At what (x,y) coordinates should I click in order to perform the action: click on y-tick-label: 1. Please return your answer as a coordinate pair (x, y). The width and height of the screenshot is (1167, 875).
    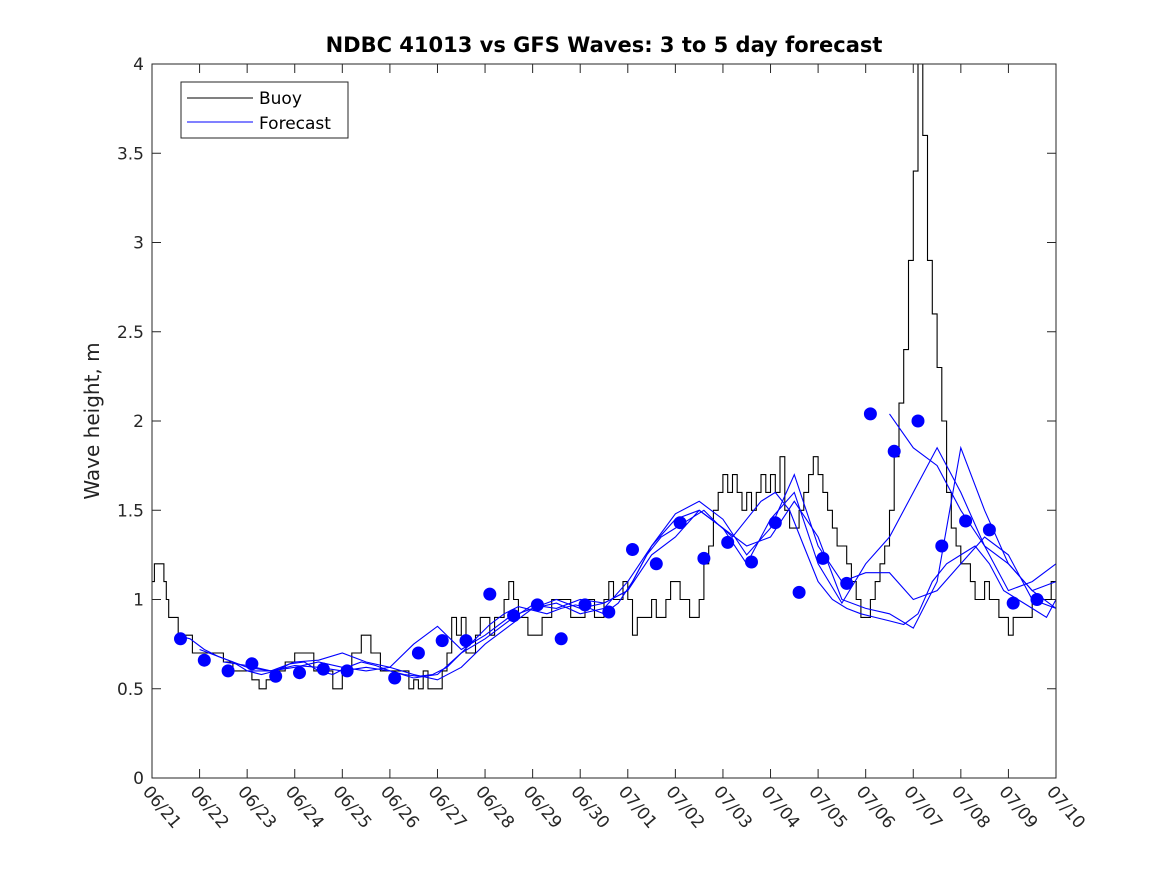
    Looking at the image, I should click on (138, 601).